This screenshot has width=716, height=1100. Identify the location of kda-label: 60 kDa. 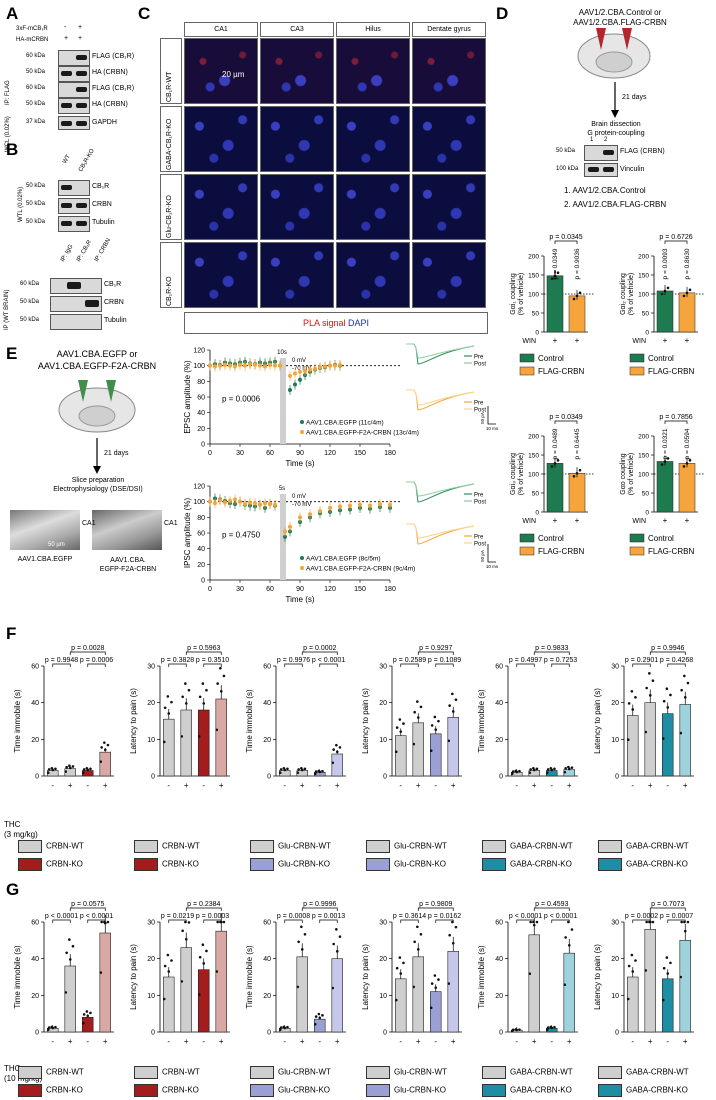
(30, 284).